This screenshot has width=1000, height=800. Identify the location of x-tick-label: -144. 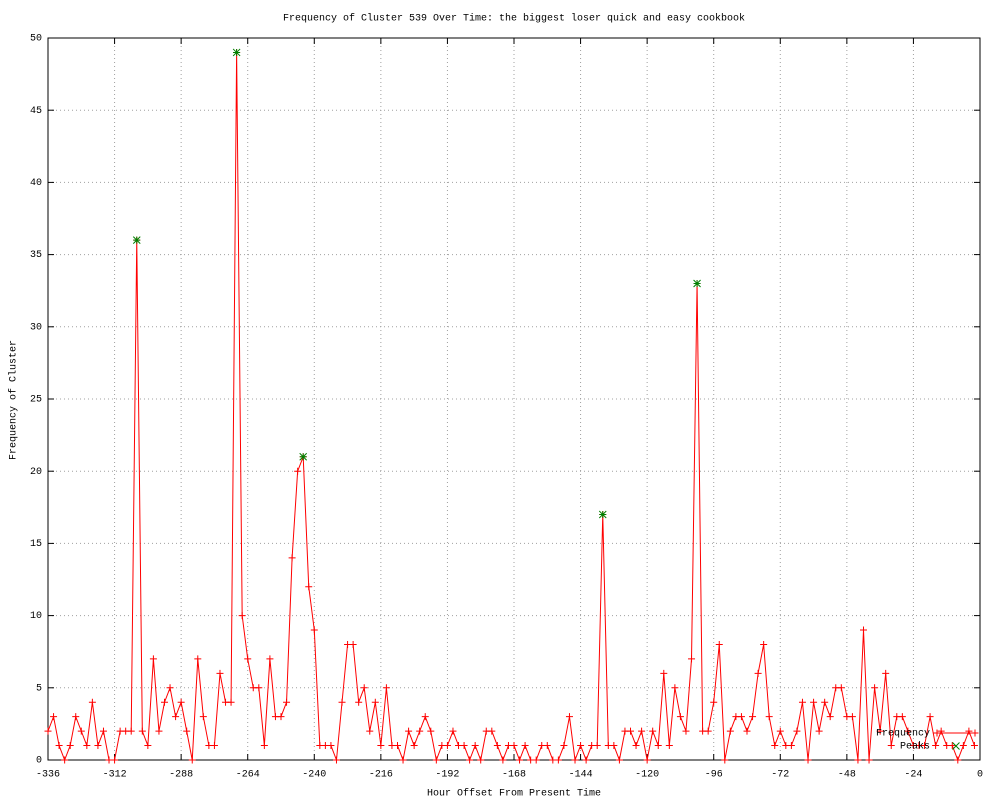
(581, 775).